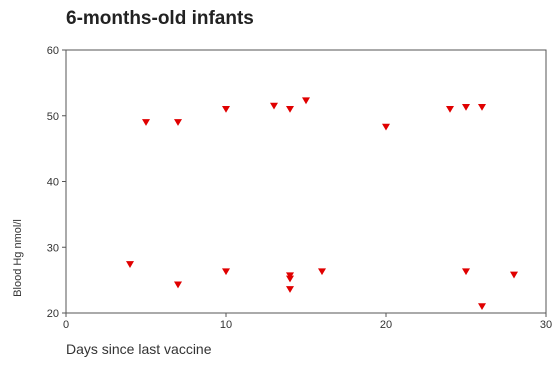 The height and width of the screenshot is (369, 558). What do you see at coordinates (139, 349) in the screenshot?
I see `x-axis-label: Days since last vaccine` at bounding box center [139, 349].